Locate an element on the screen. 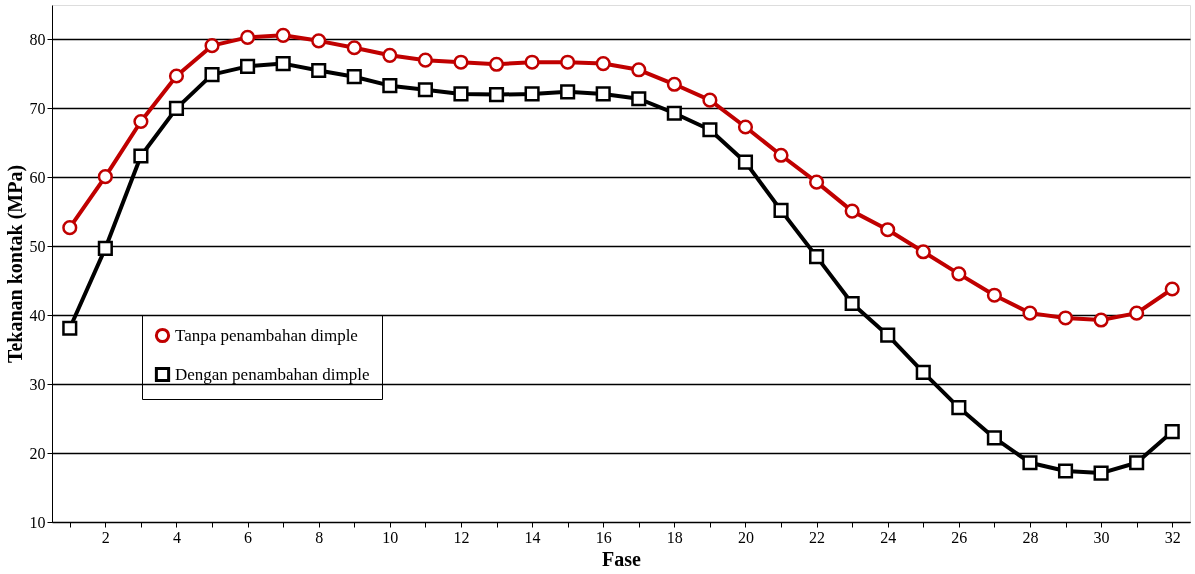 Image resolution: width=1195 pixels, height=574 pixels. y-tick-label: 70 is located at coordinates (37, 108).